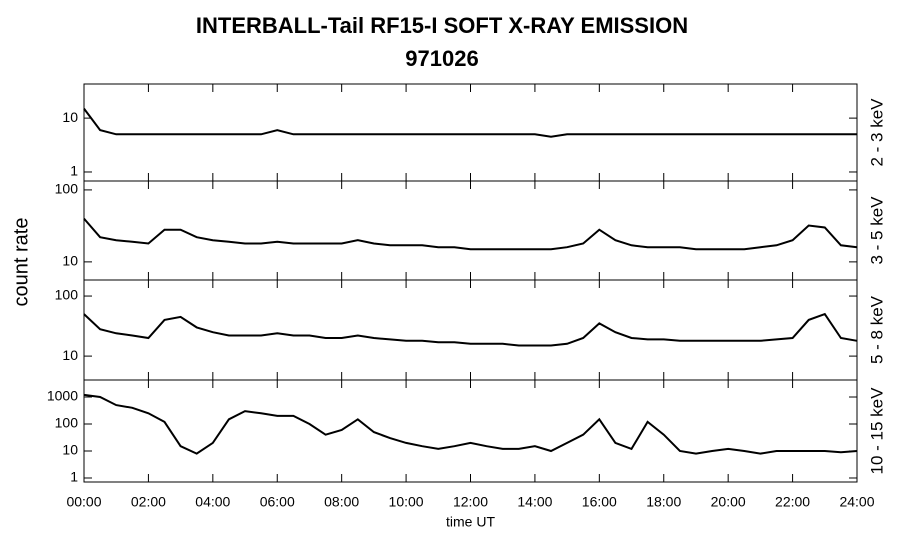 This screenshot has width=900, height=548. Describe the element at coordinates (876, 431) in the screenshot. I see `panel-label: 10 - 15 keV` at that location.